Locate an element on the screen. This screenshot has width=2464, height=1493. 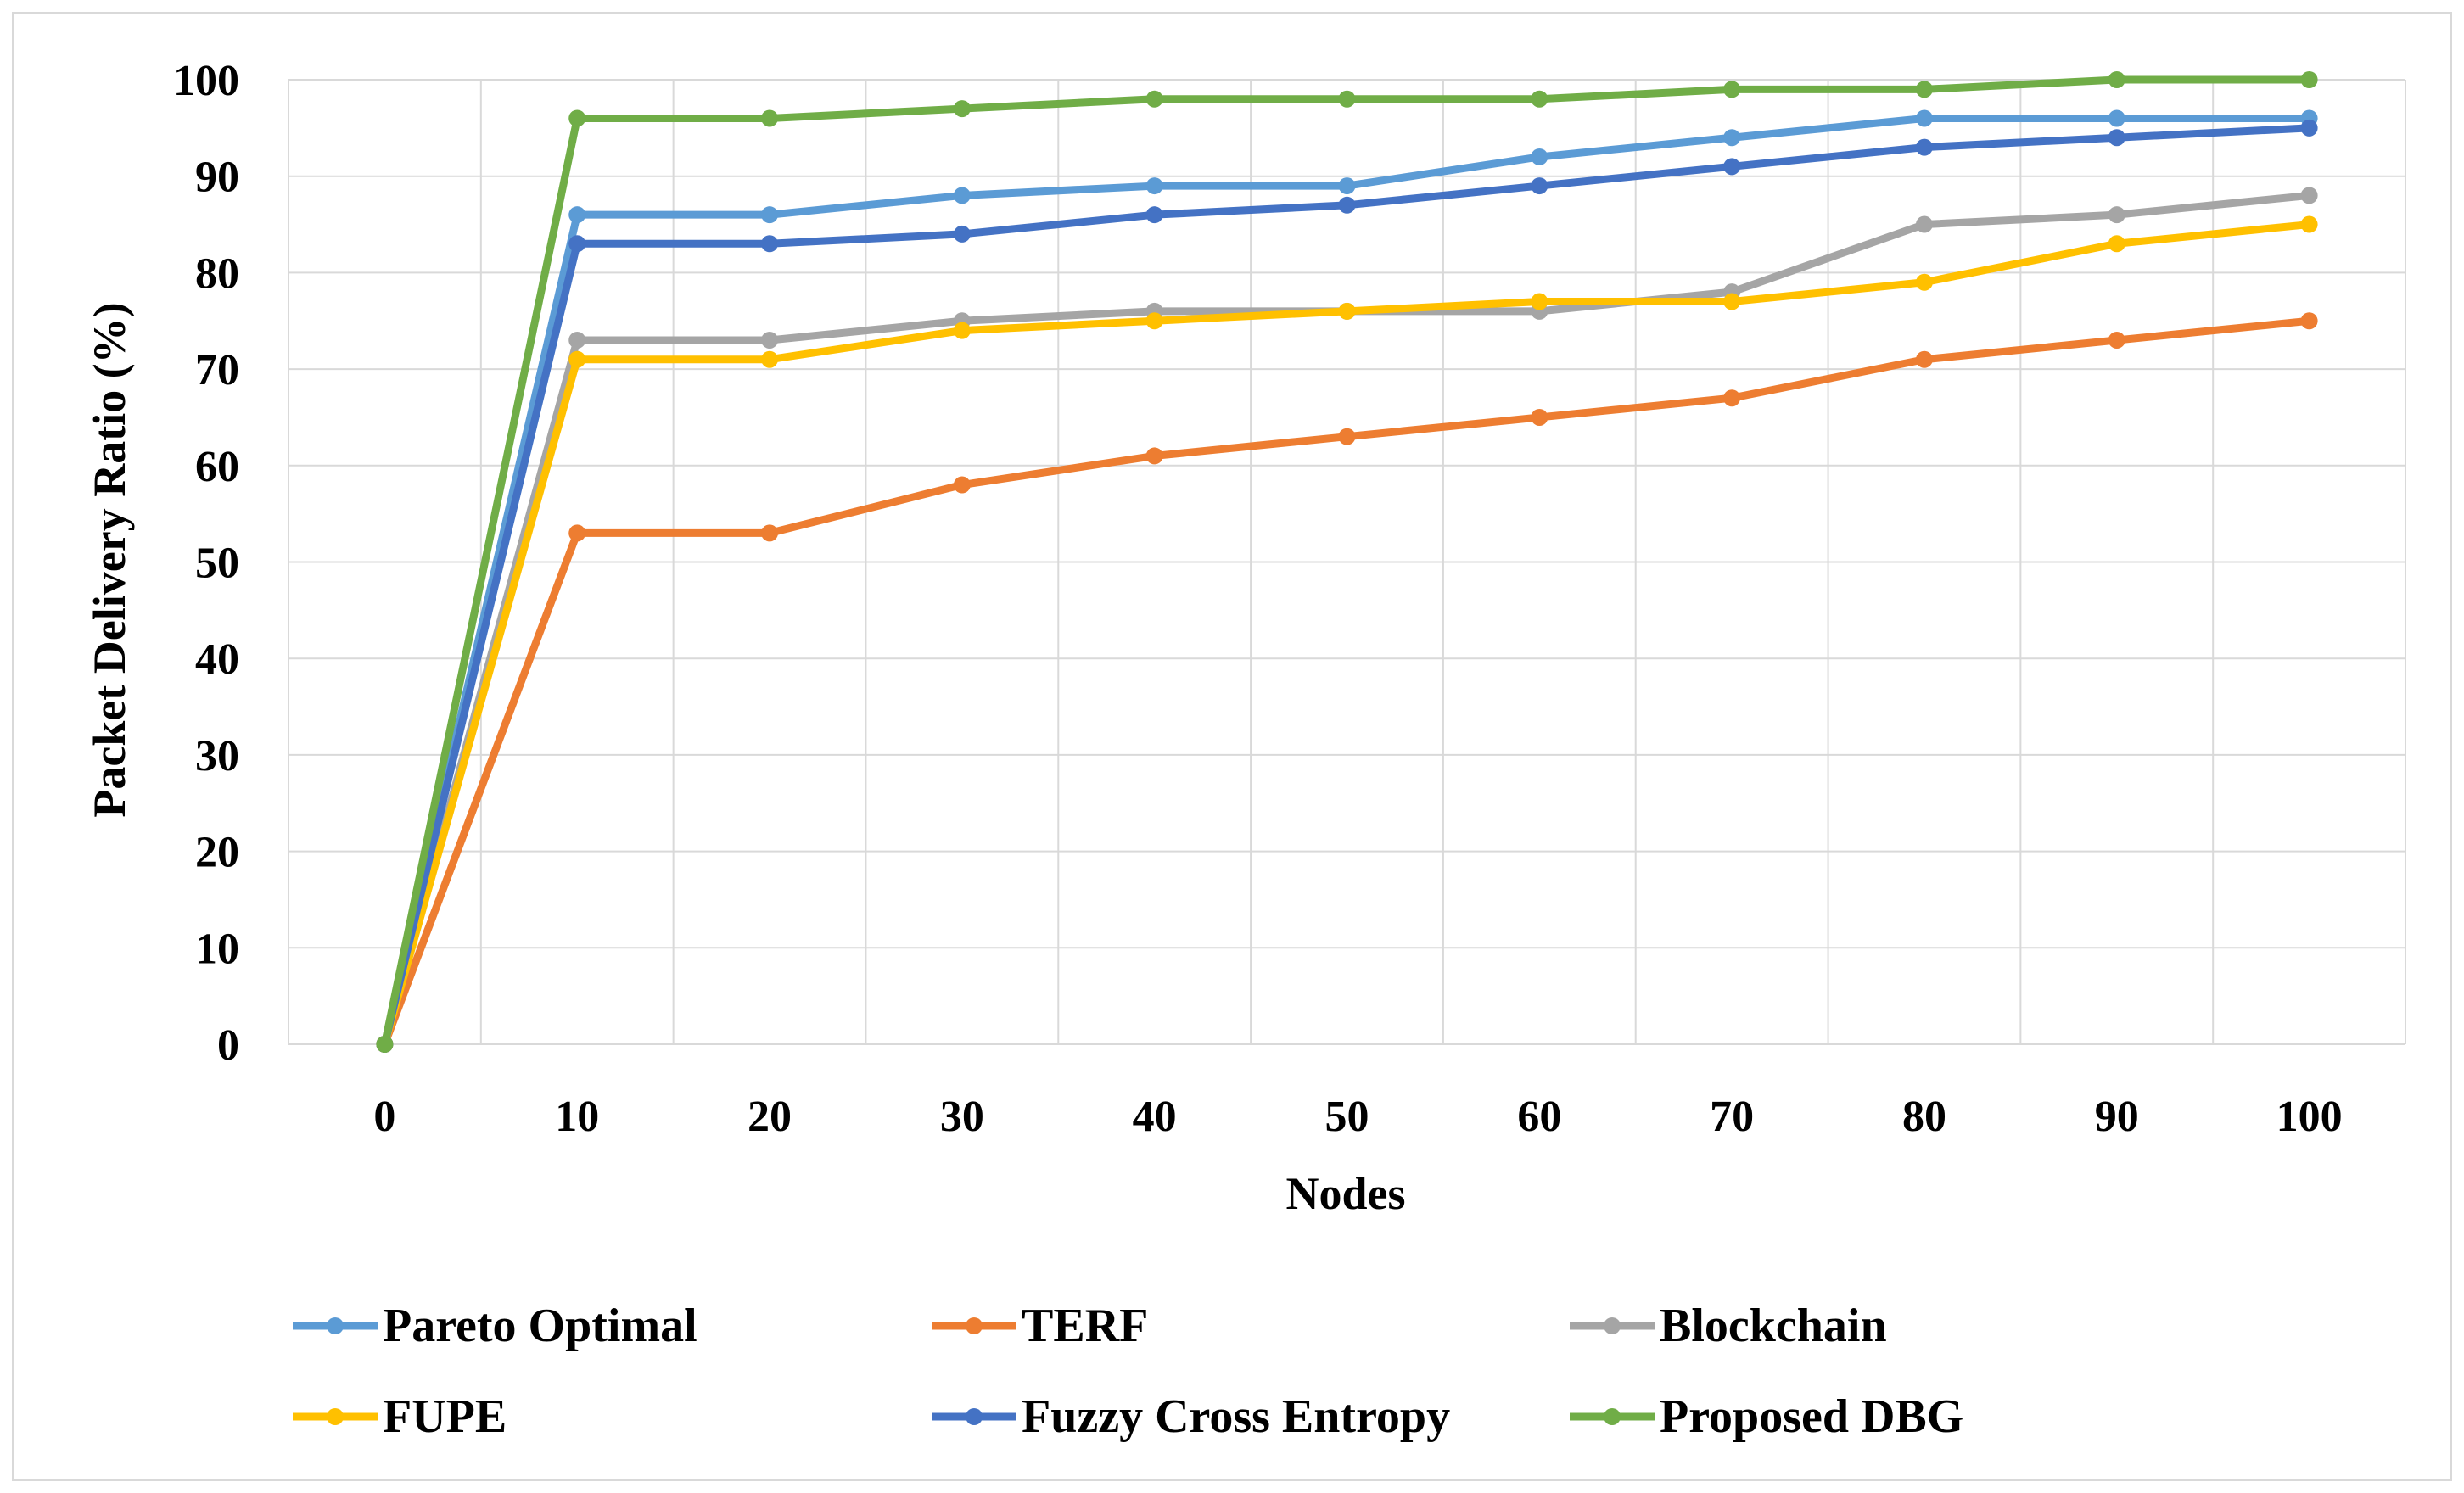
x-tick-label: 10 is located at coordinates (577, 1117).